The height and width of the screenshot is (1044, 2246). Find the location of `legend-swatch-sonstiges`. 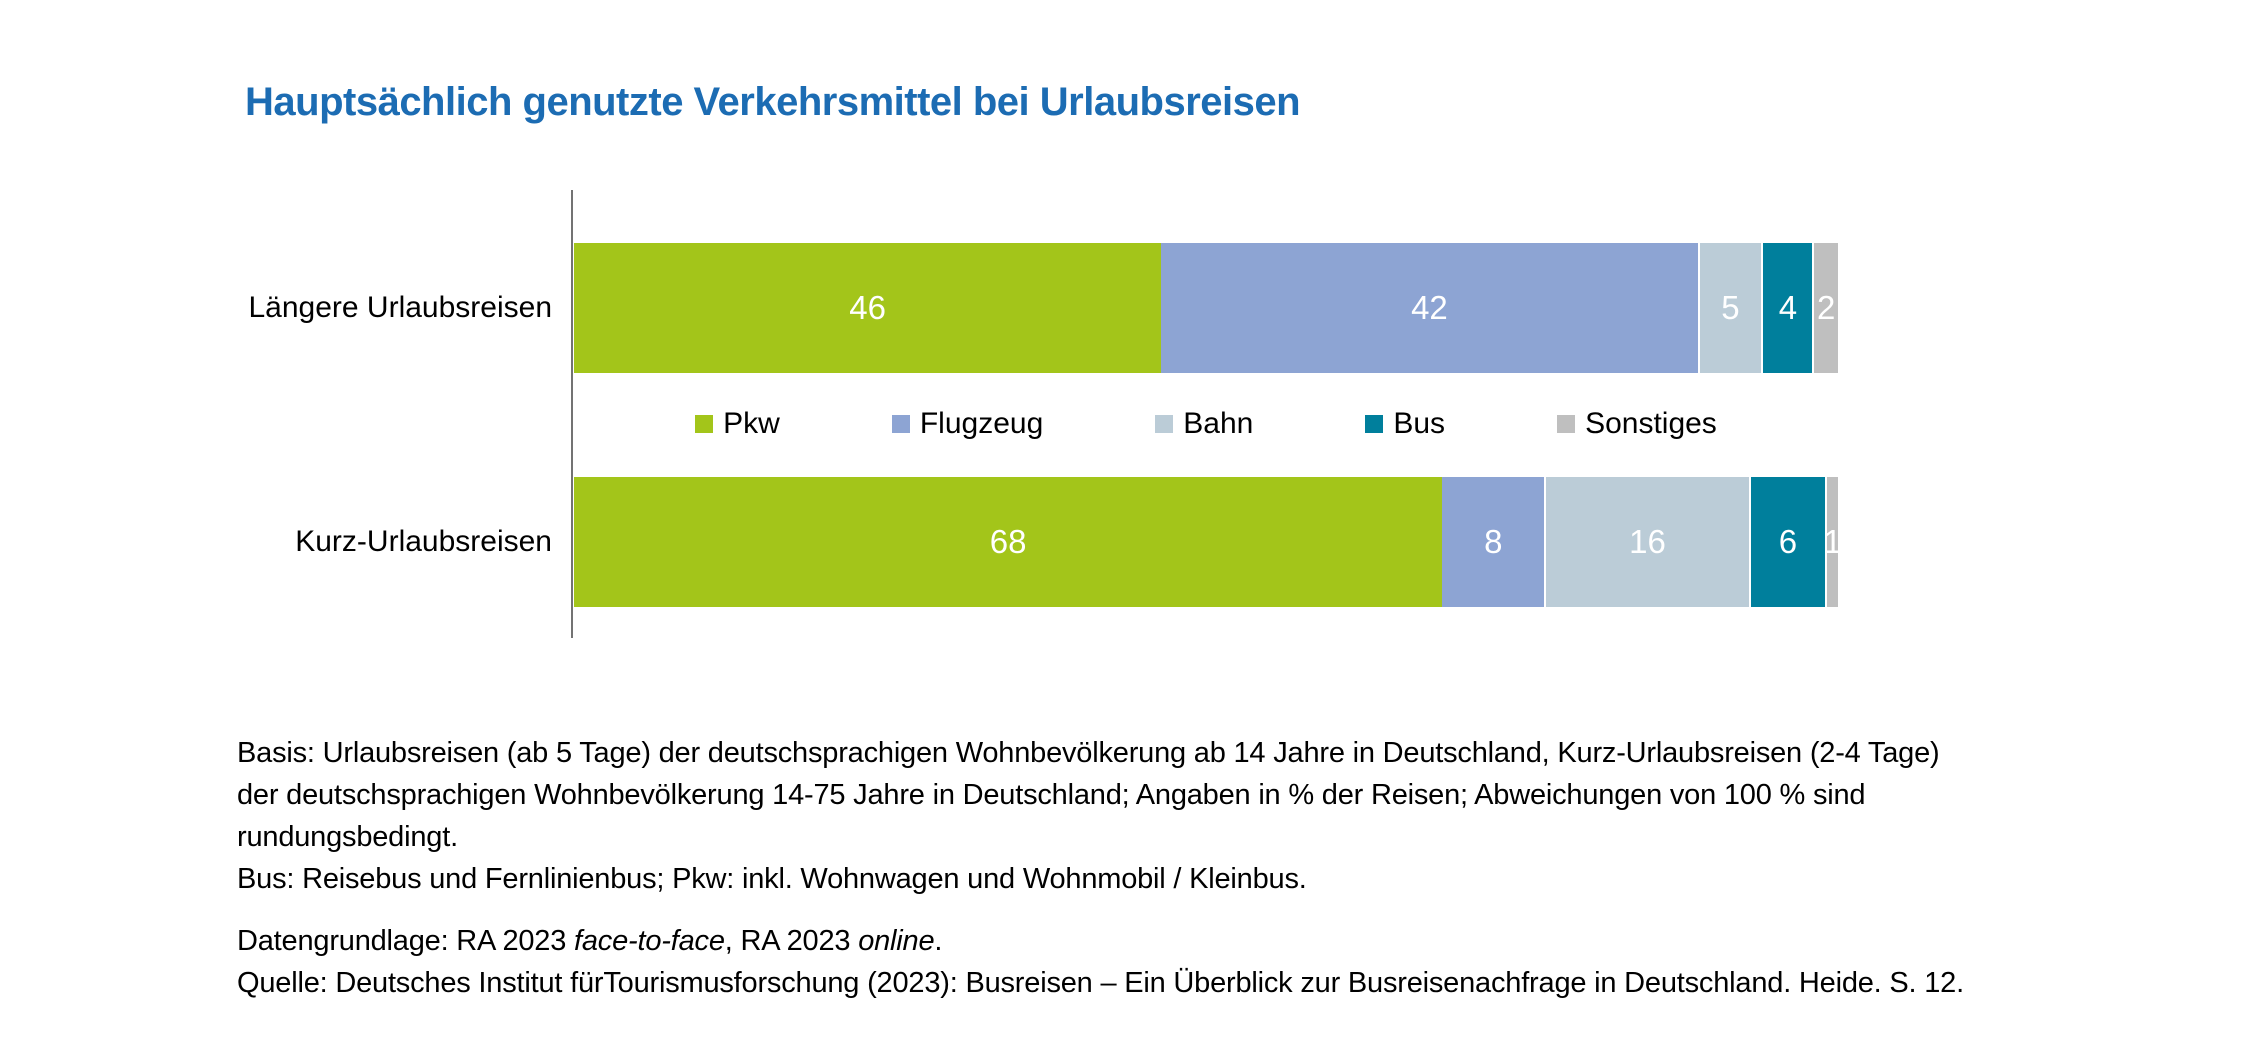

legend-swatch-sonstiges is located at coordinates (1566, 424).